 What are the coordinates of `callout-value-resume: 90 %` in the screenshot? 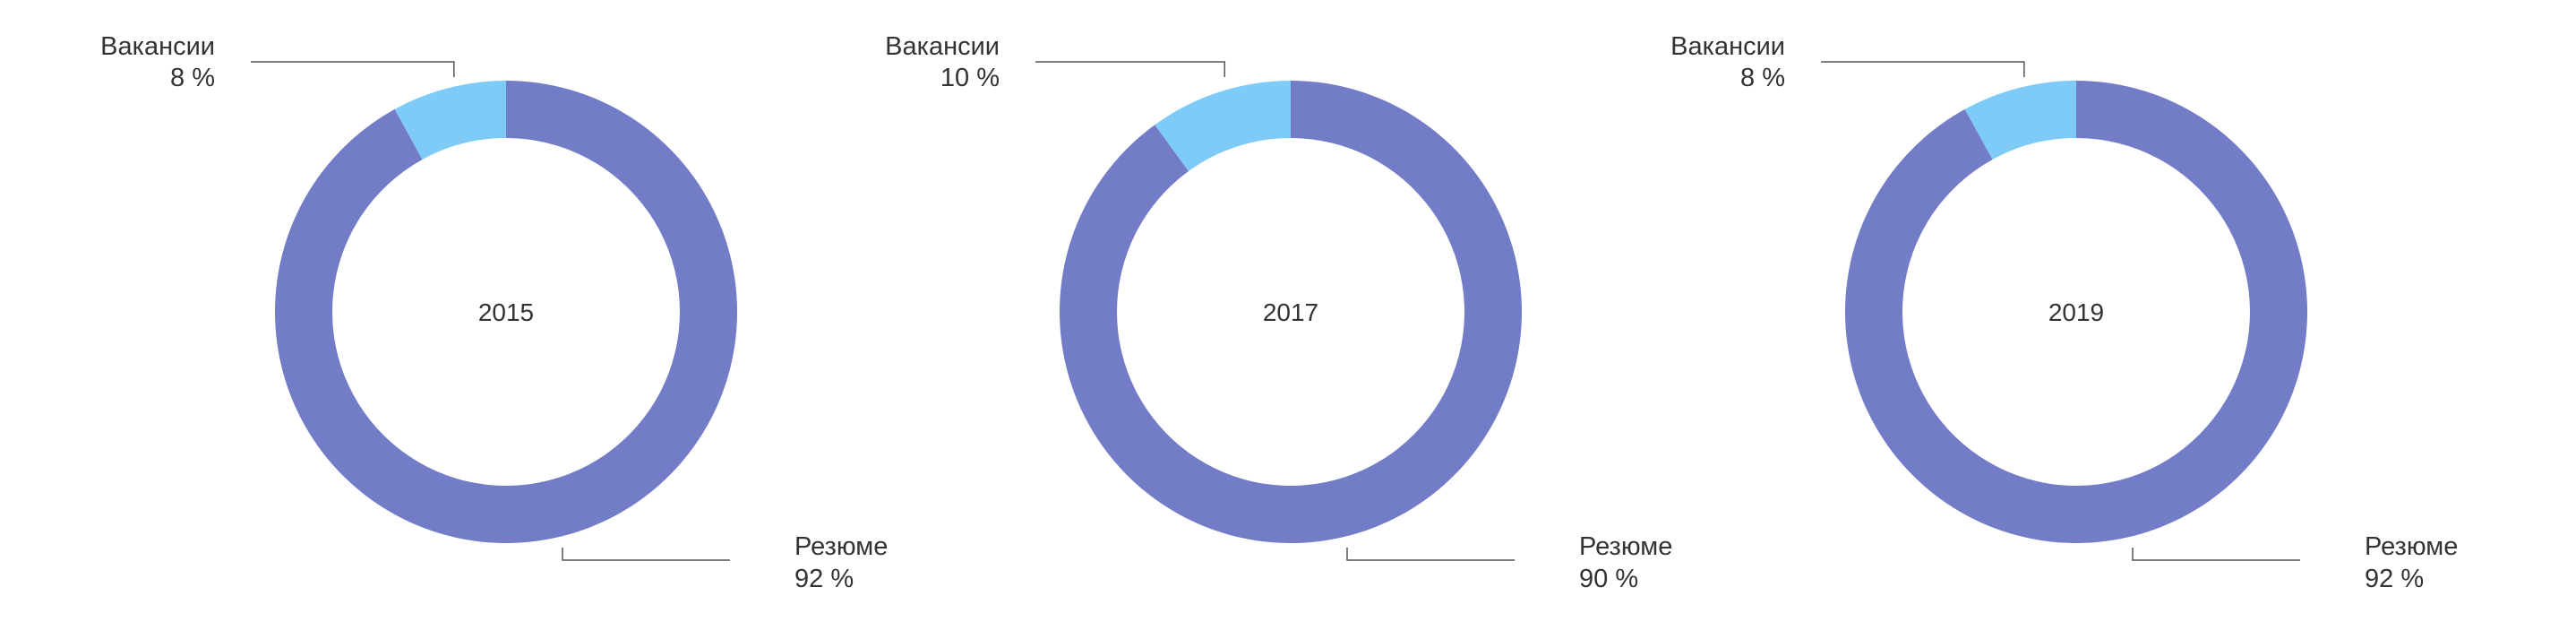 It's located at (1608, 579).